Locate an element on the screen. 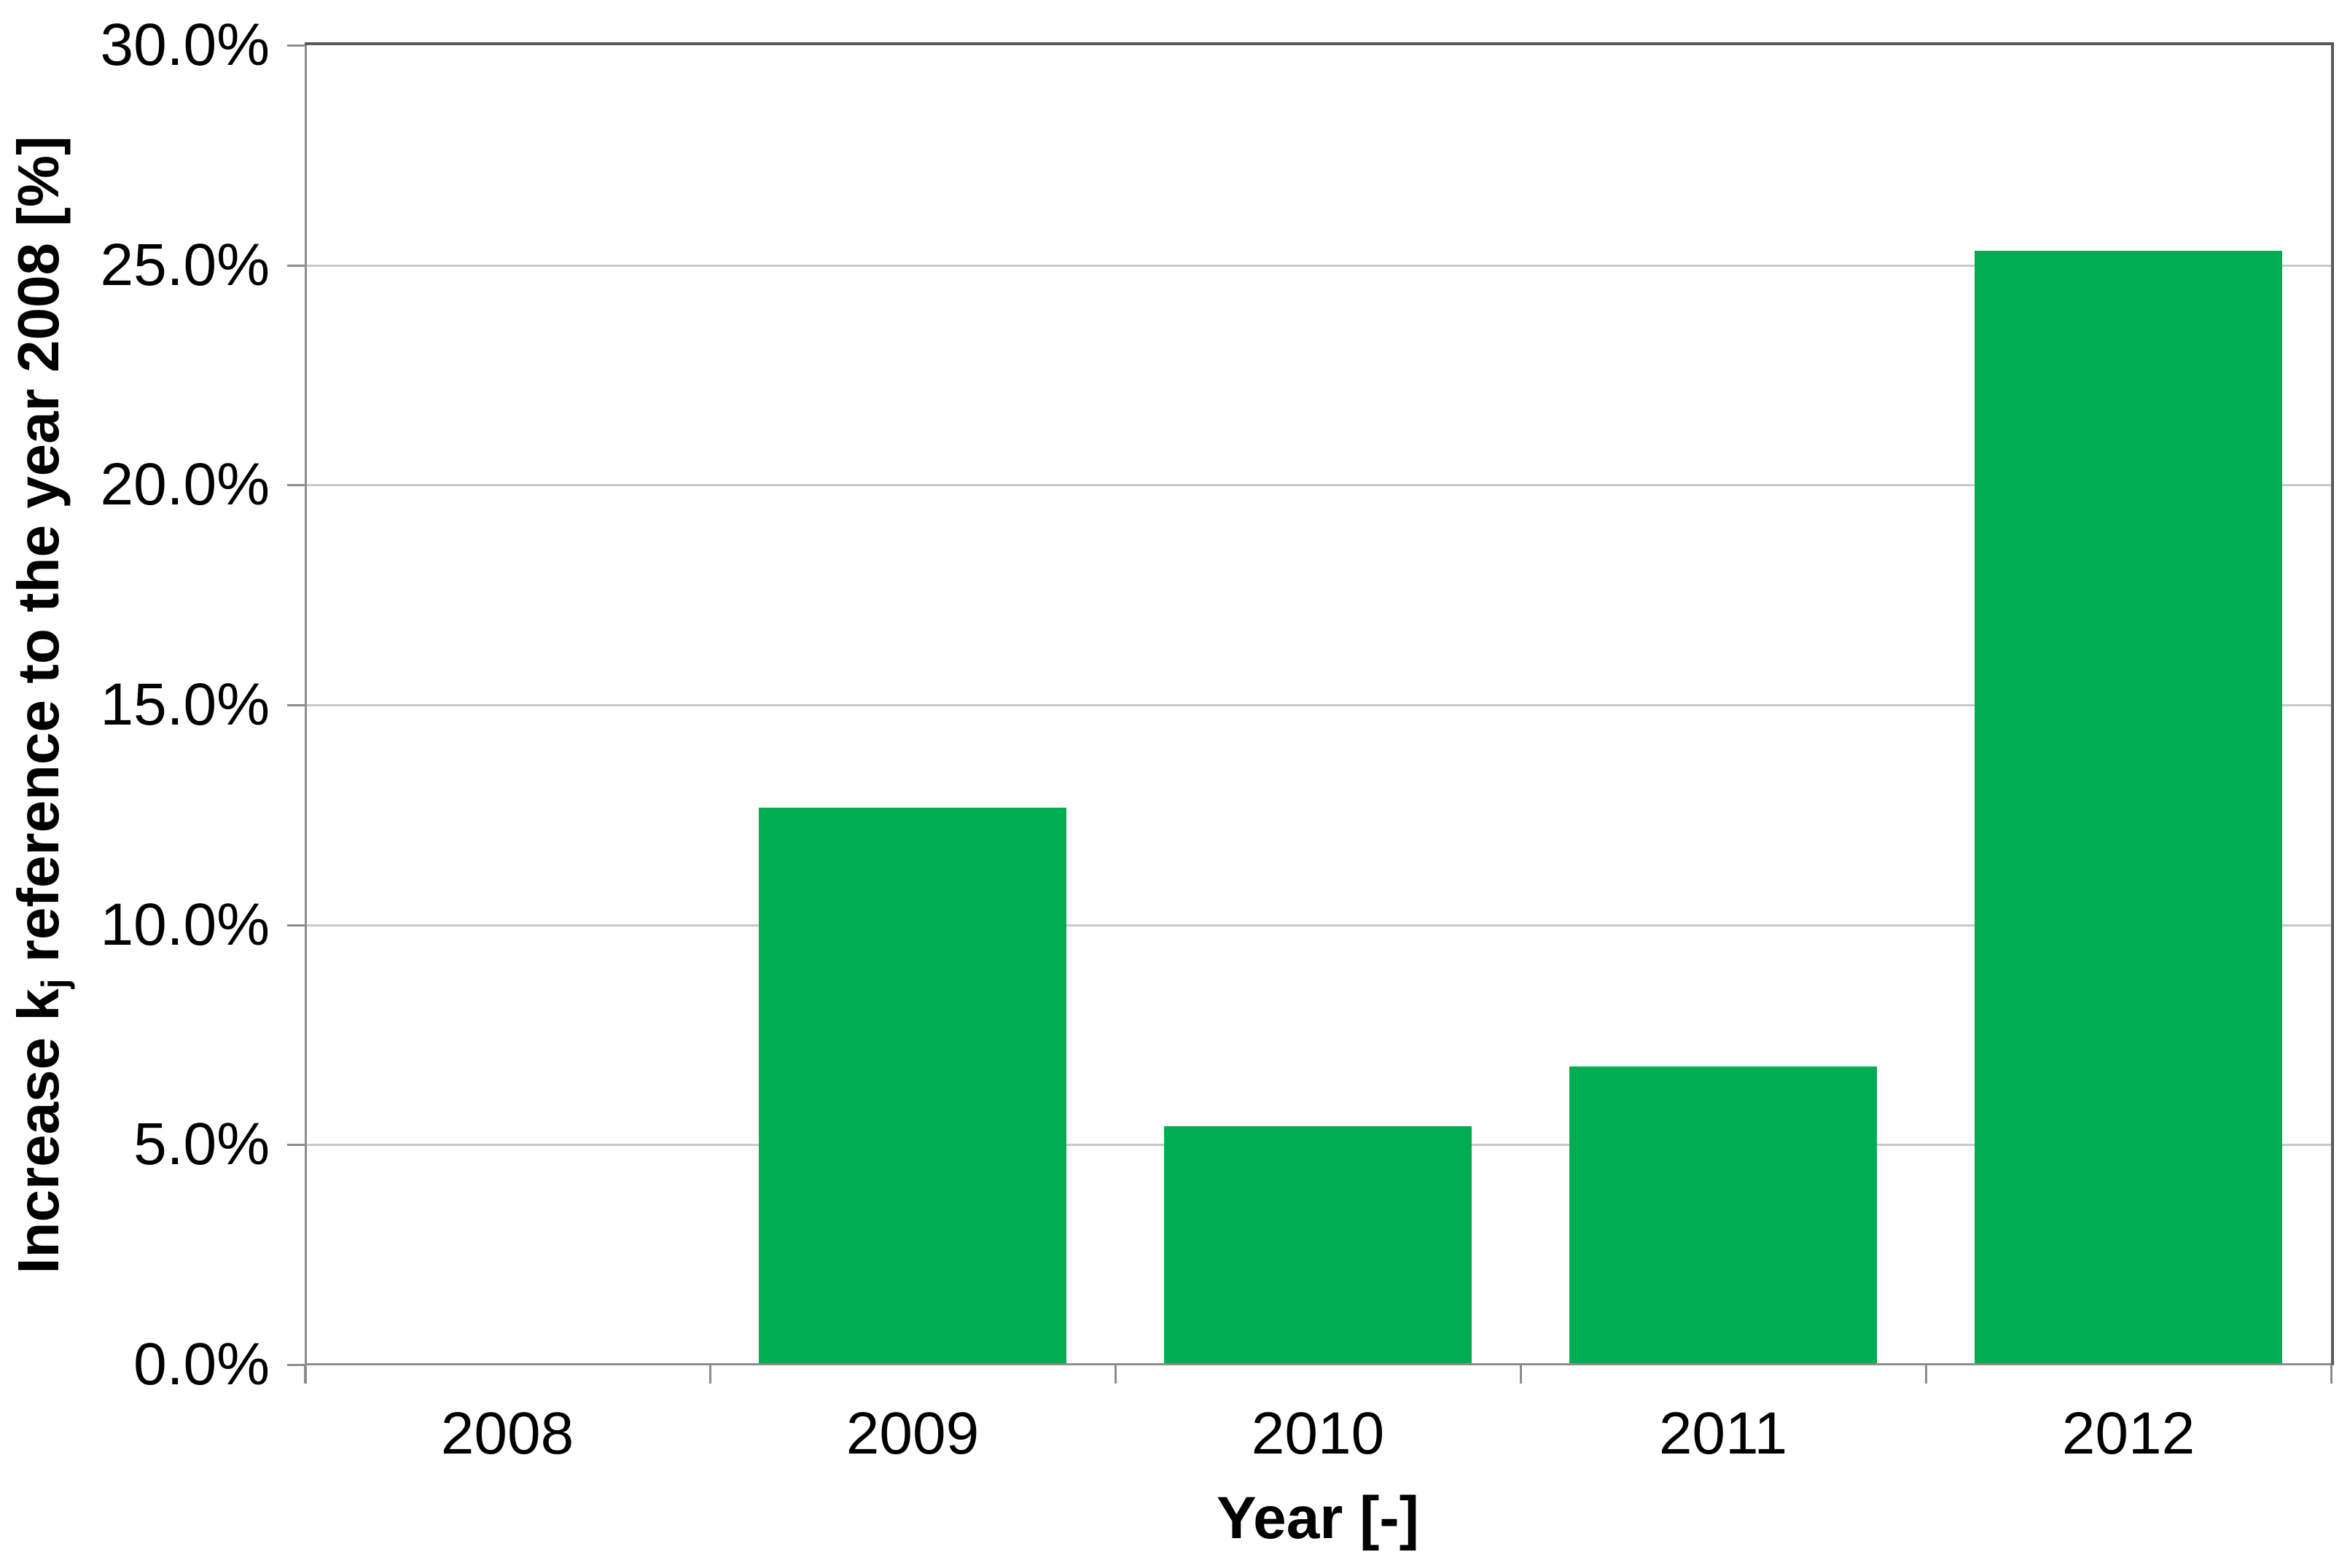  x-category-label: 2008 is located at coordinates (507, 1434).